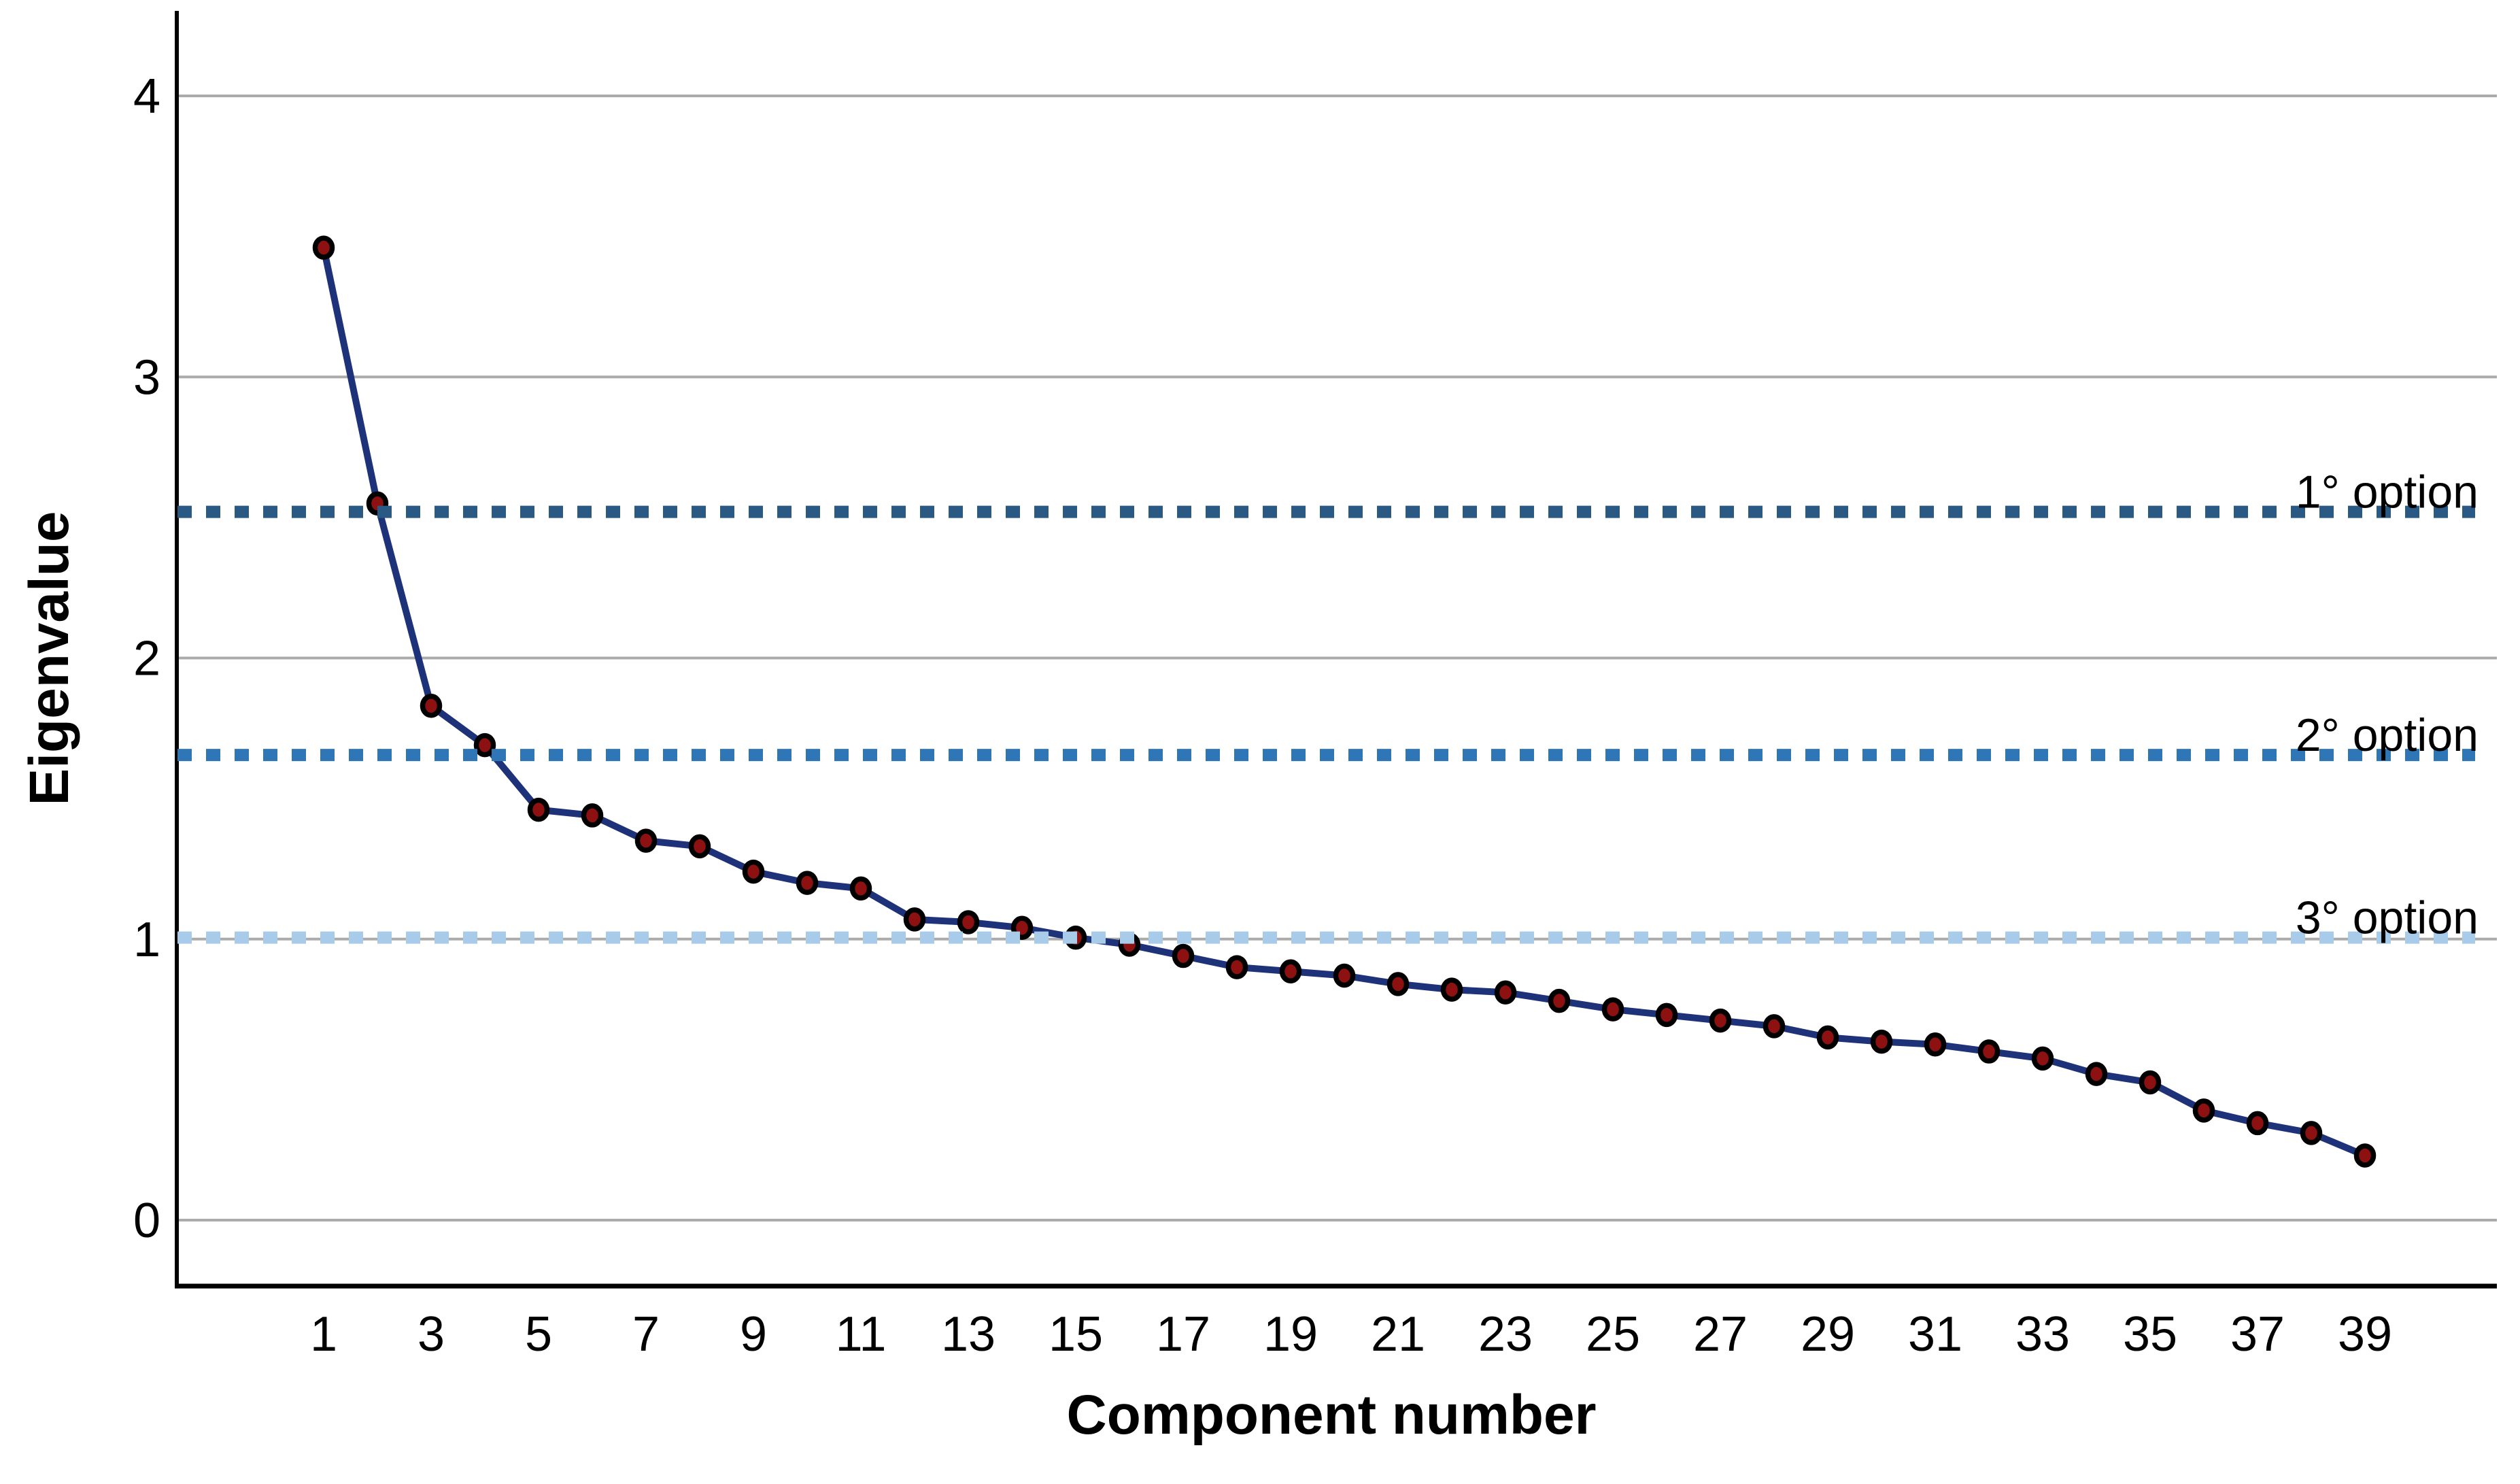 This screenshot has height=1484, width=2520. What do you see at coordinates (1076, 1334) in the screenshot?
I see `x-tick-label: 15` at bounding box center [1076, 1334].